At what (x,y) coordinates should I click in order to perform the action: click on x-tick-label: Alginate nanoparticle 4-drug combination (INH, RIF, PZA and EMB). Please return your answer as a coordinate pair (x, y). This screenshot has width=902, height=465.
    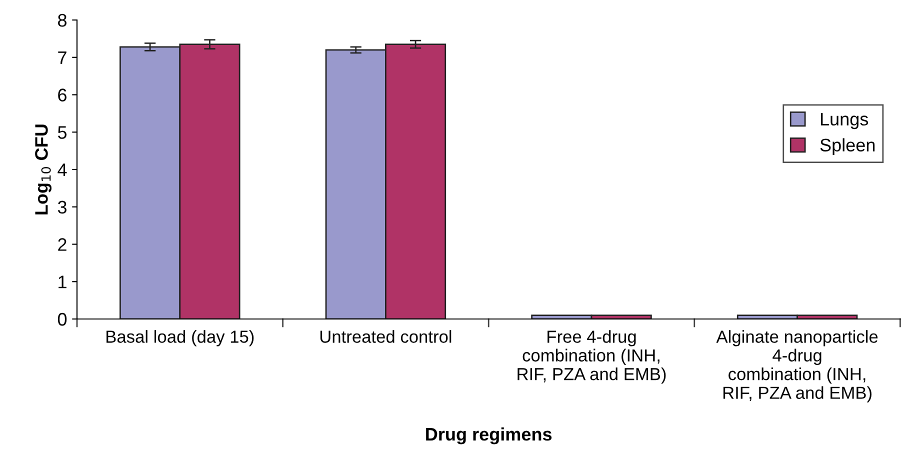
    Looking at the image, I should click on (797, 366).